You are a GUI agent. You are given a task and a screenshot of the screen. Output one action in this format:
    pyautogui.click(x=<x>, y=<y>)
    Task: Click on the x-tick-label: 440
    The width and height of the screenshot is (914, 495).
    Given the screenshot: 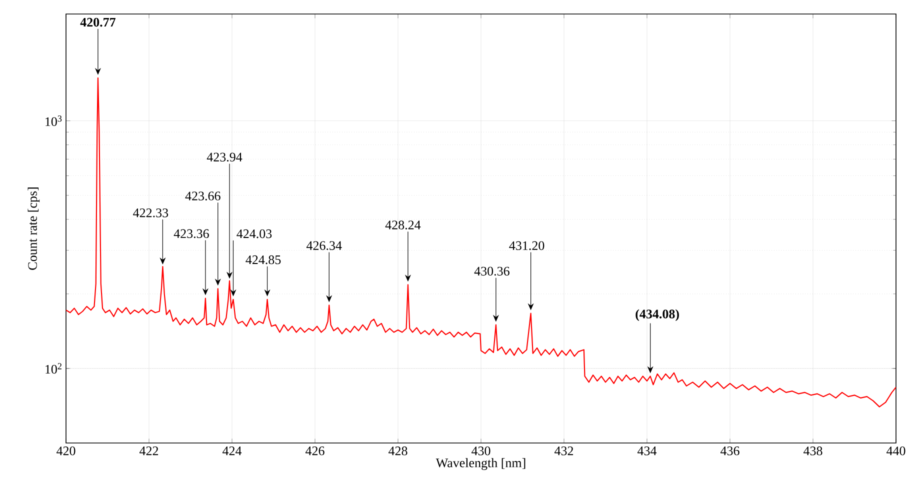 What is the action you would take?
    pyautogui.click(x=896, y=451)
    